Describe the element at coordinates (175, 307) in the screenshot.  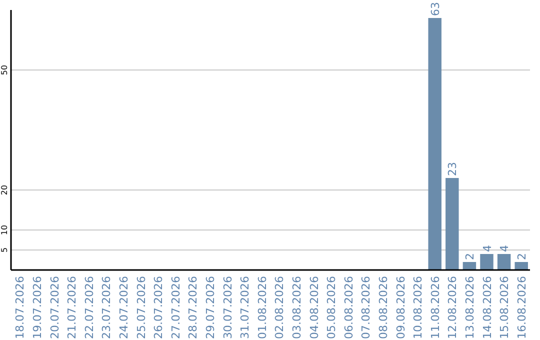
I see `x-tick-label: 27.07.2026` at that location.